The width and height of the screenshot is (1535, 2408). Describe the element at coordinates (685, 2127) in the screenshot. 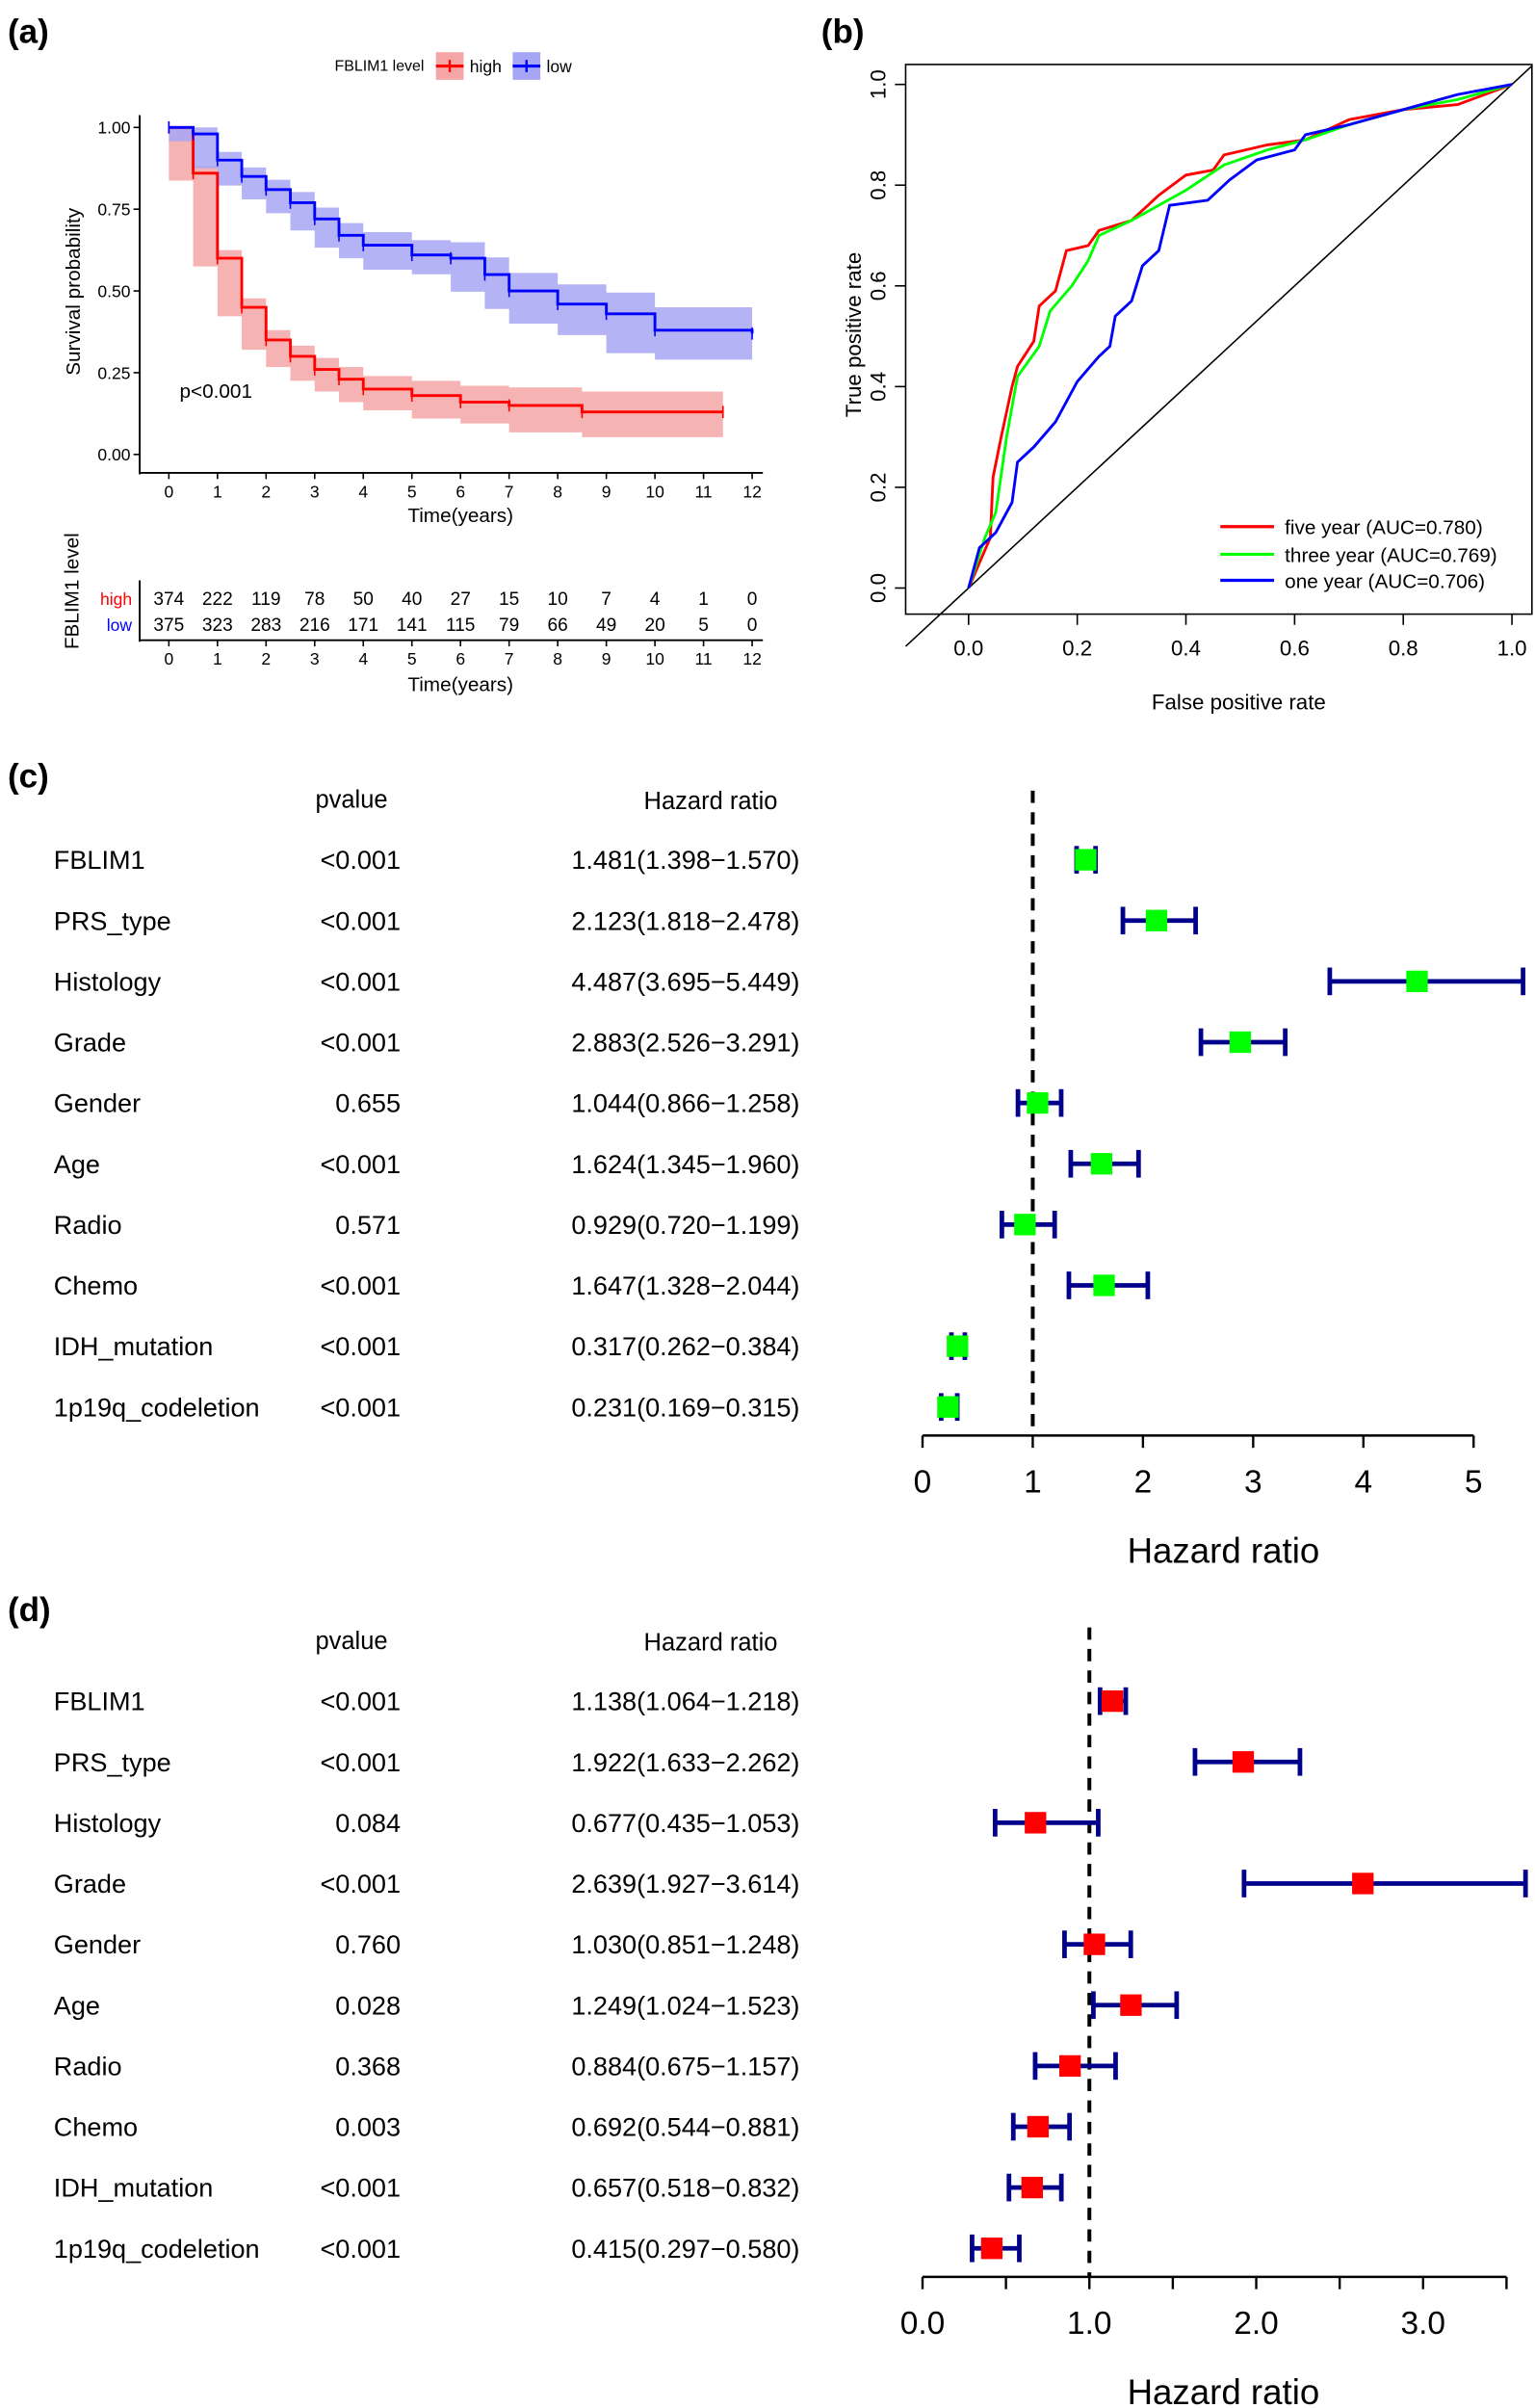

I see `hazard-ratio-cell: 0.692(0.544−0.881)` at that location.